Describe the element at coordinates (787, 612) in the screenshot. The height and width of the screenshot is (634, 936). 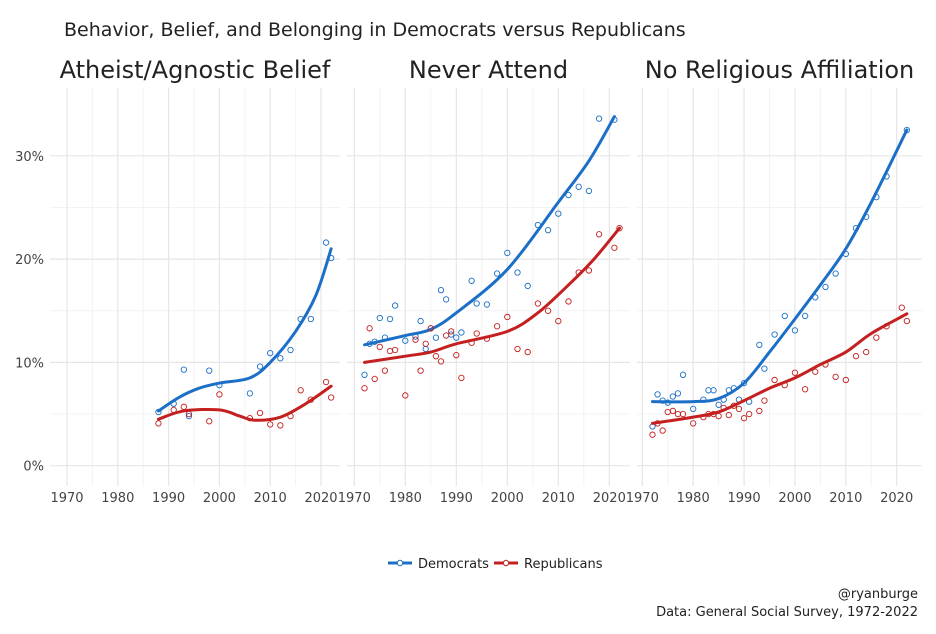
I see `caption-source: Data: General Social Survey, 1972-2022` at that location.